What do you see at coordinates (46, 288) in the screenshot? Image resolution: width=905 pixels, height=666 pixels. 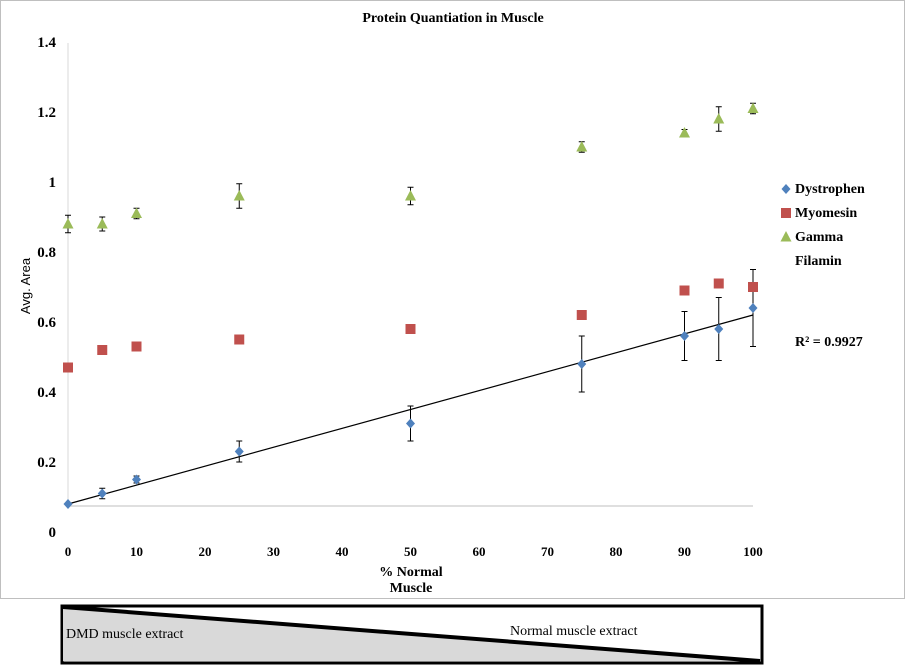 I see `y-axis-ticks: 0 0.2 0.4 0.6 0.8 1 1.2 1.4` at bounding box center [46, 288].